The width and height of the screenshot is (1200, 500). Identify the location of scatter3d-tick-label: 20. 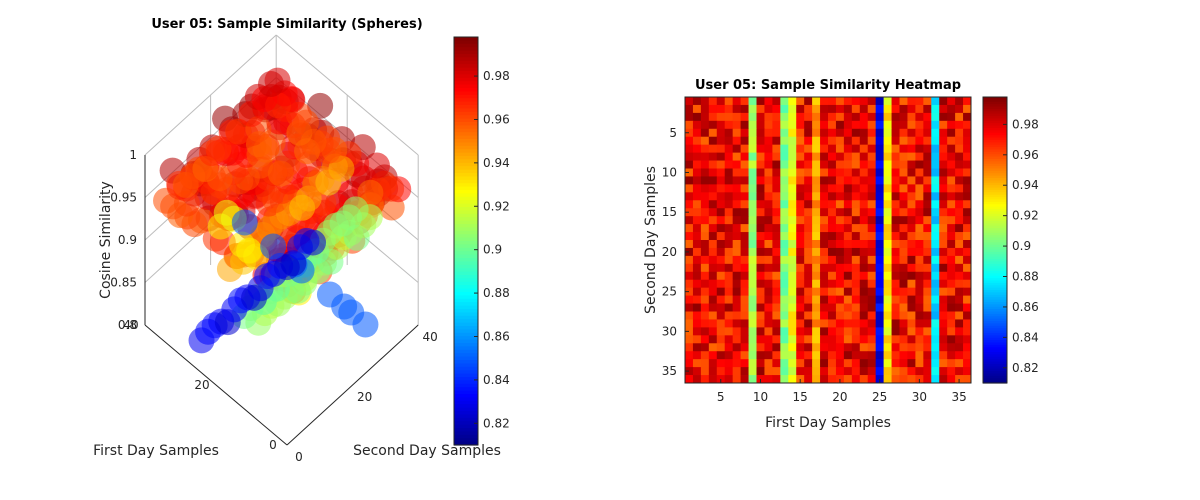
(201, 385).